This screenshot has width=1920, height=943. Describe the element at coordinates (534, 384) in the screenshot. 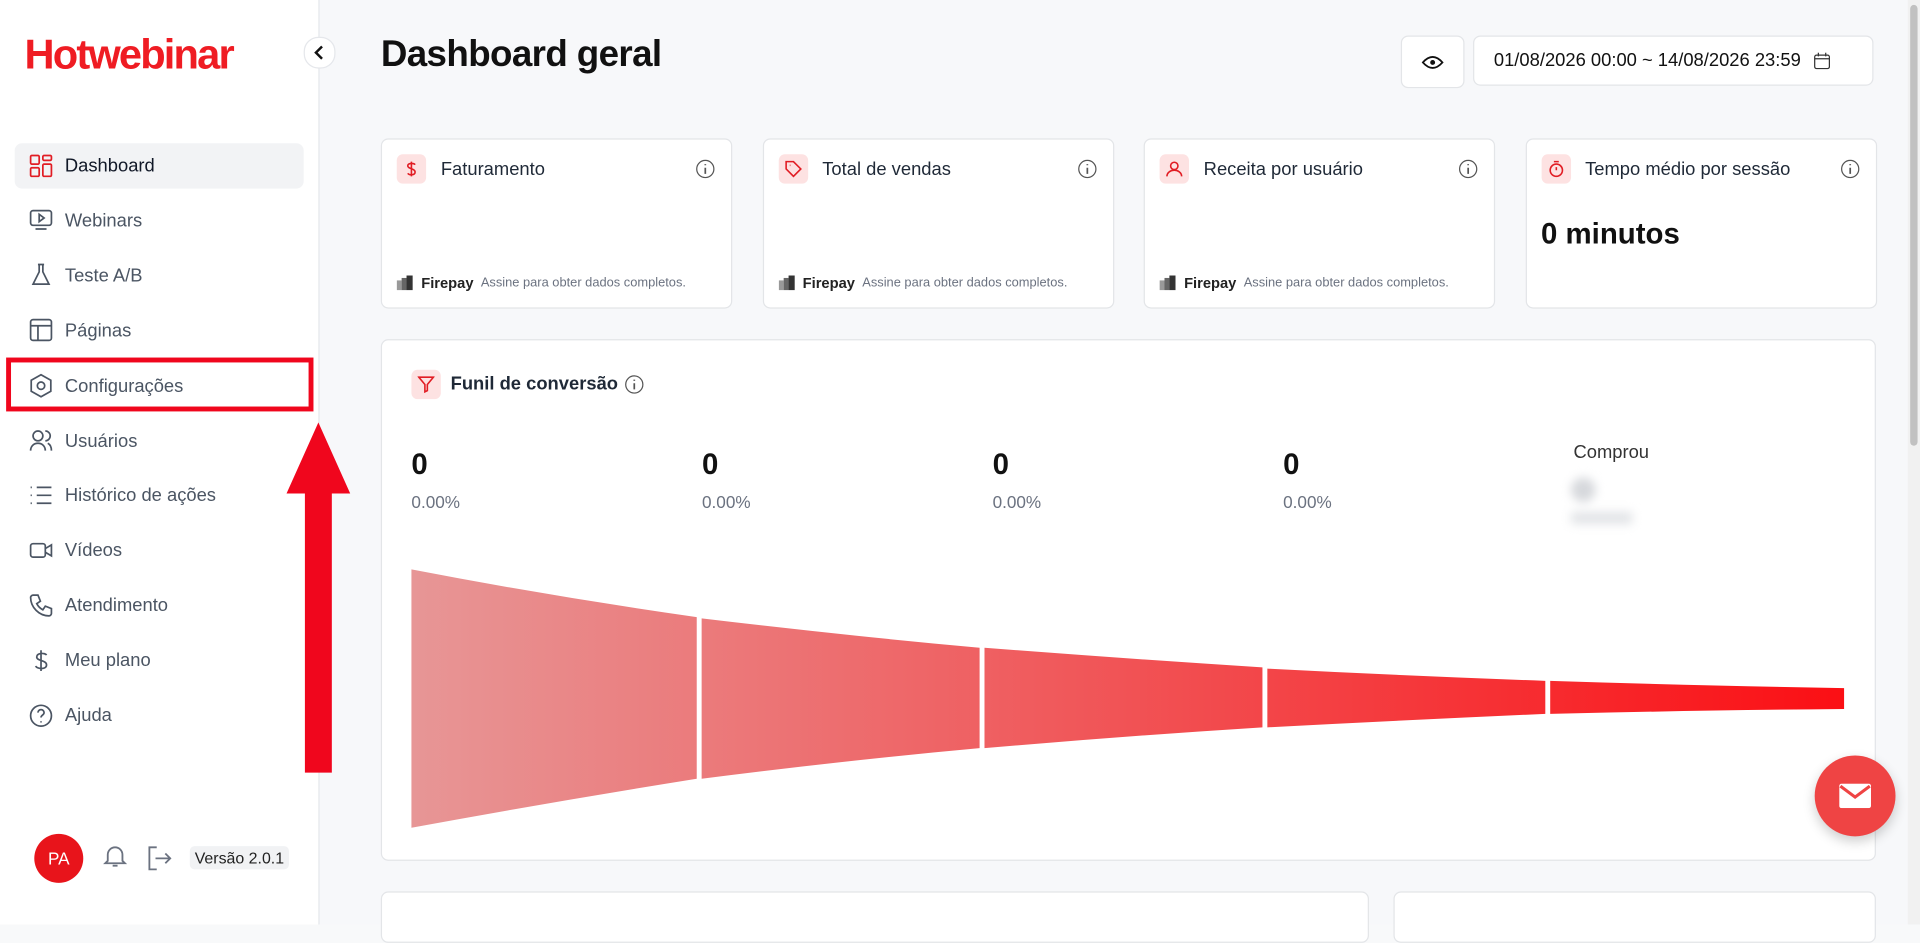

I see `funnel-title: Funil de conversão` at that location.